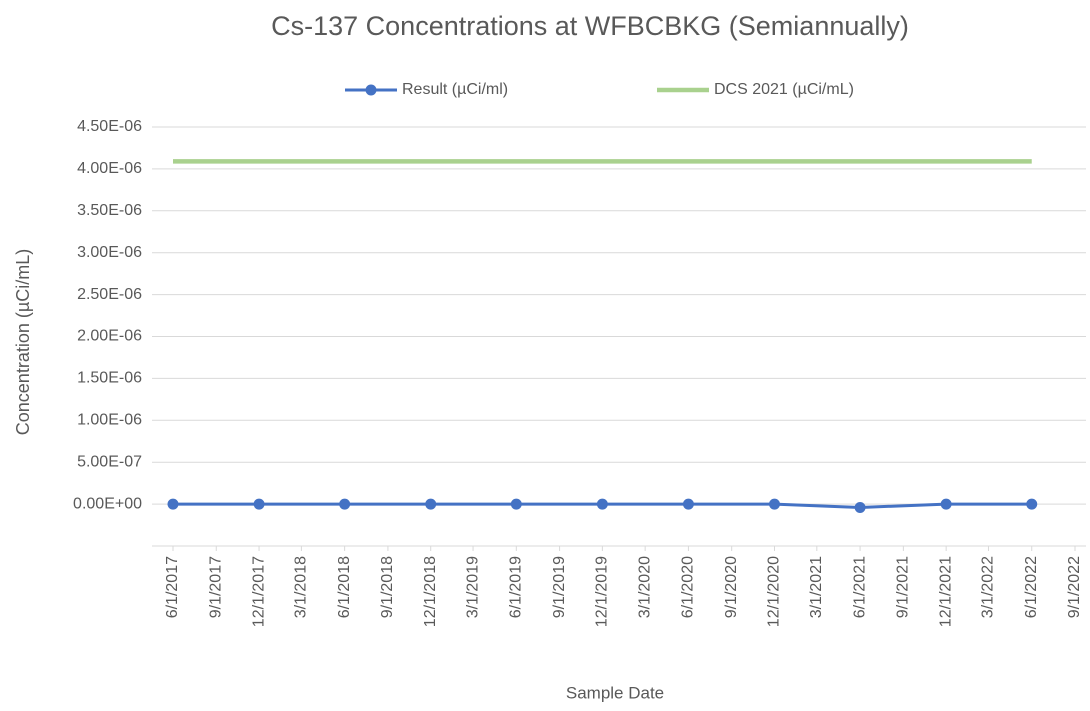 The image size is (1090, 711). Describe the element at coordinates (559, 587) in the screenshot. I see `x-tick-label: 9/1/2019` at that location.